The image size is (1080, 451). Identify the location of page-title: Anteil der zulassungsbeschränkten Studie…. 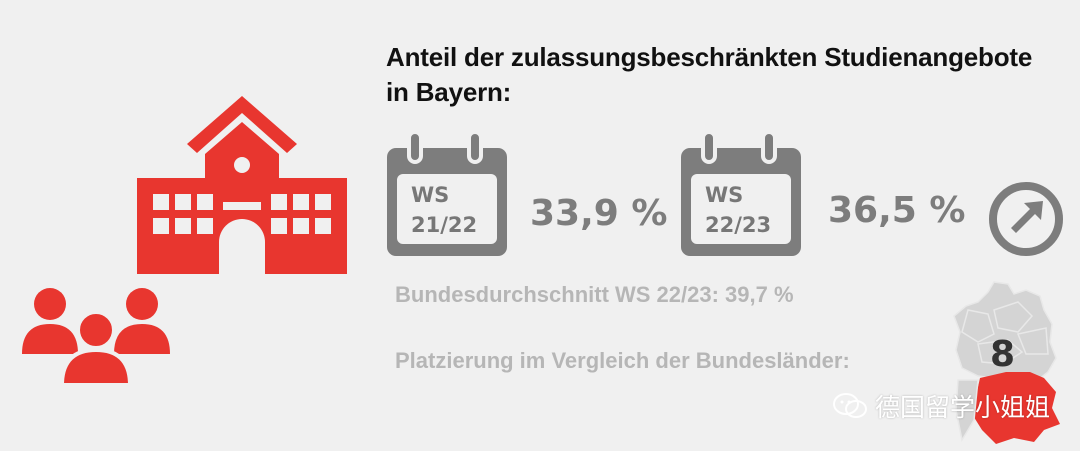
(731, 75).